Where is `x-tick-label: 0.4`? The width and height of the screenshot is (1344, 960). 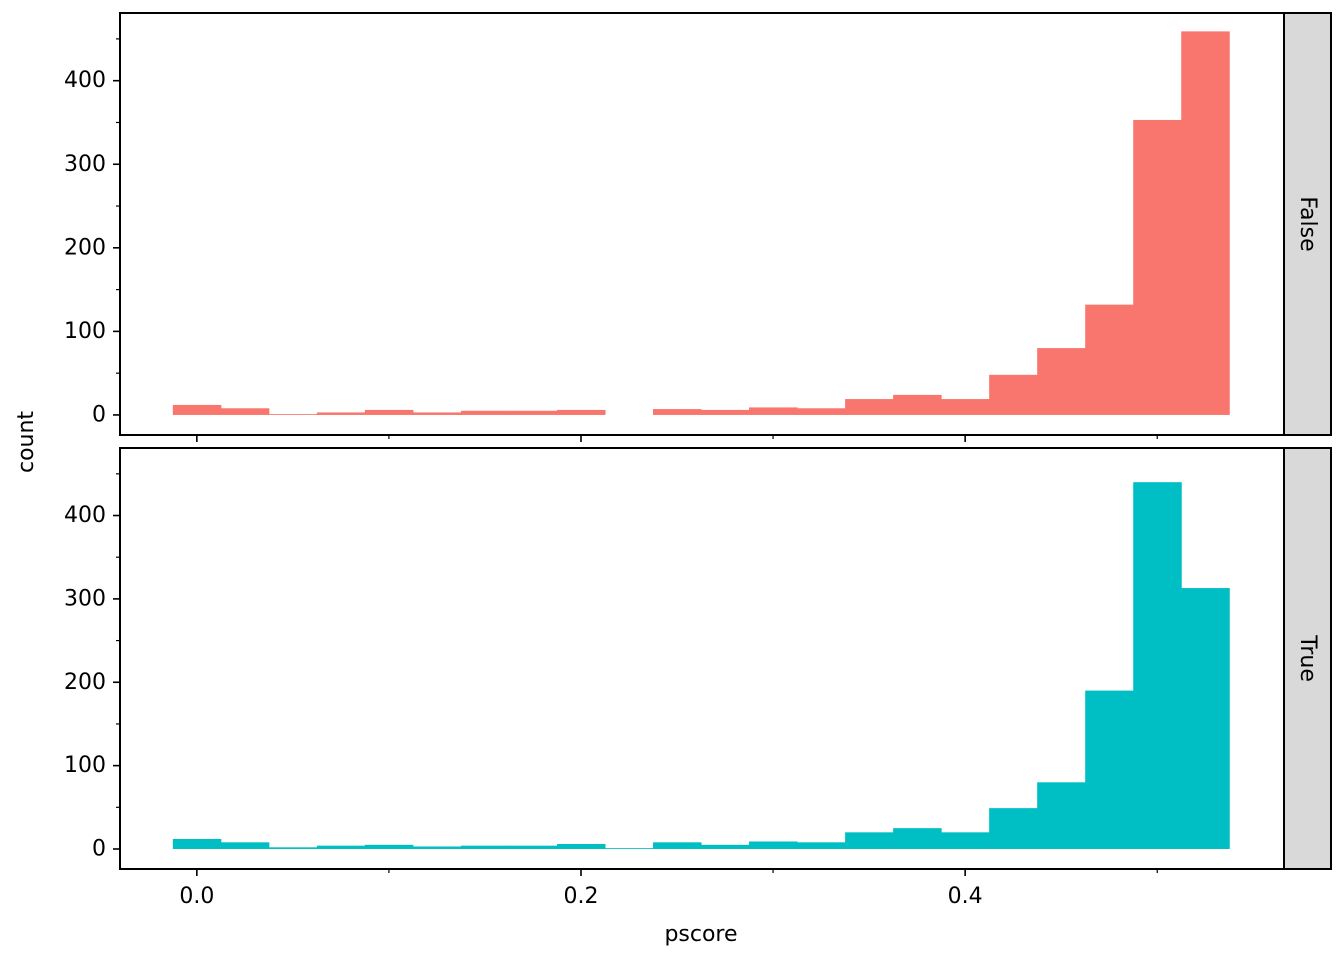
x-tick-label: 0.4 is located at coordinates (965, 896).